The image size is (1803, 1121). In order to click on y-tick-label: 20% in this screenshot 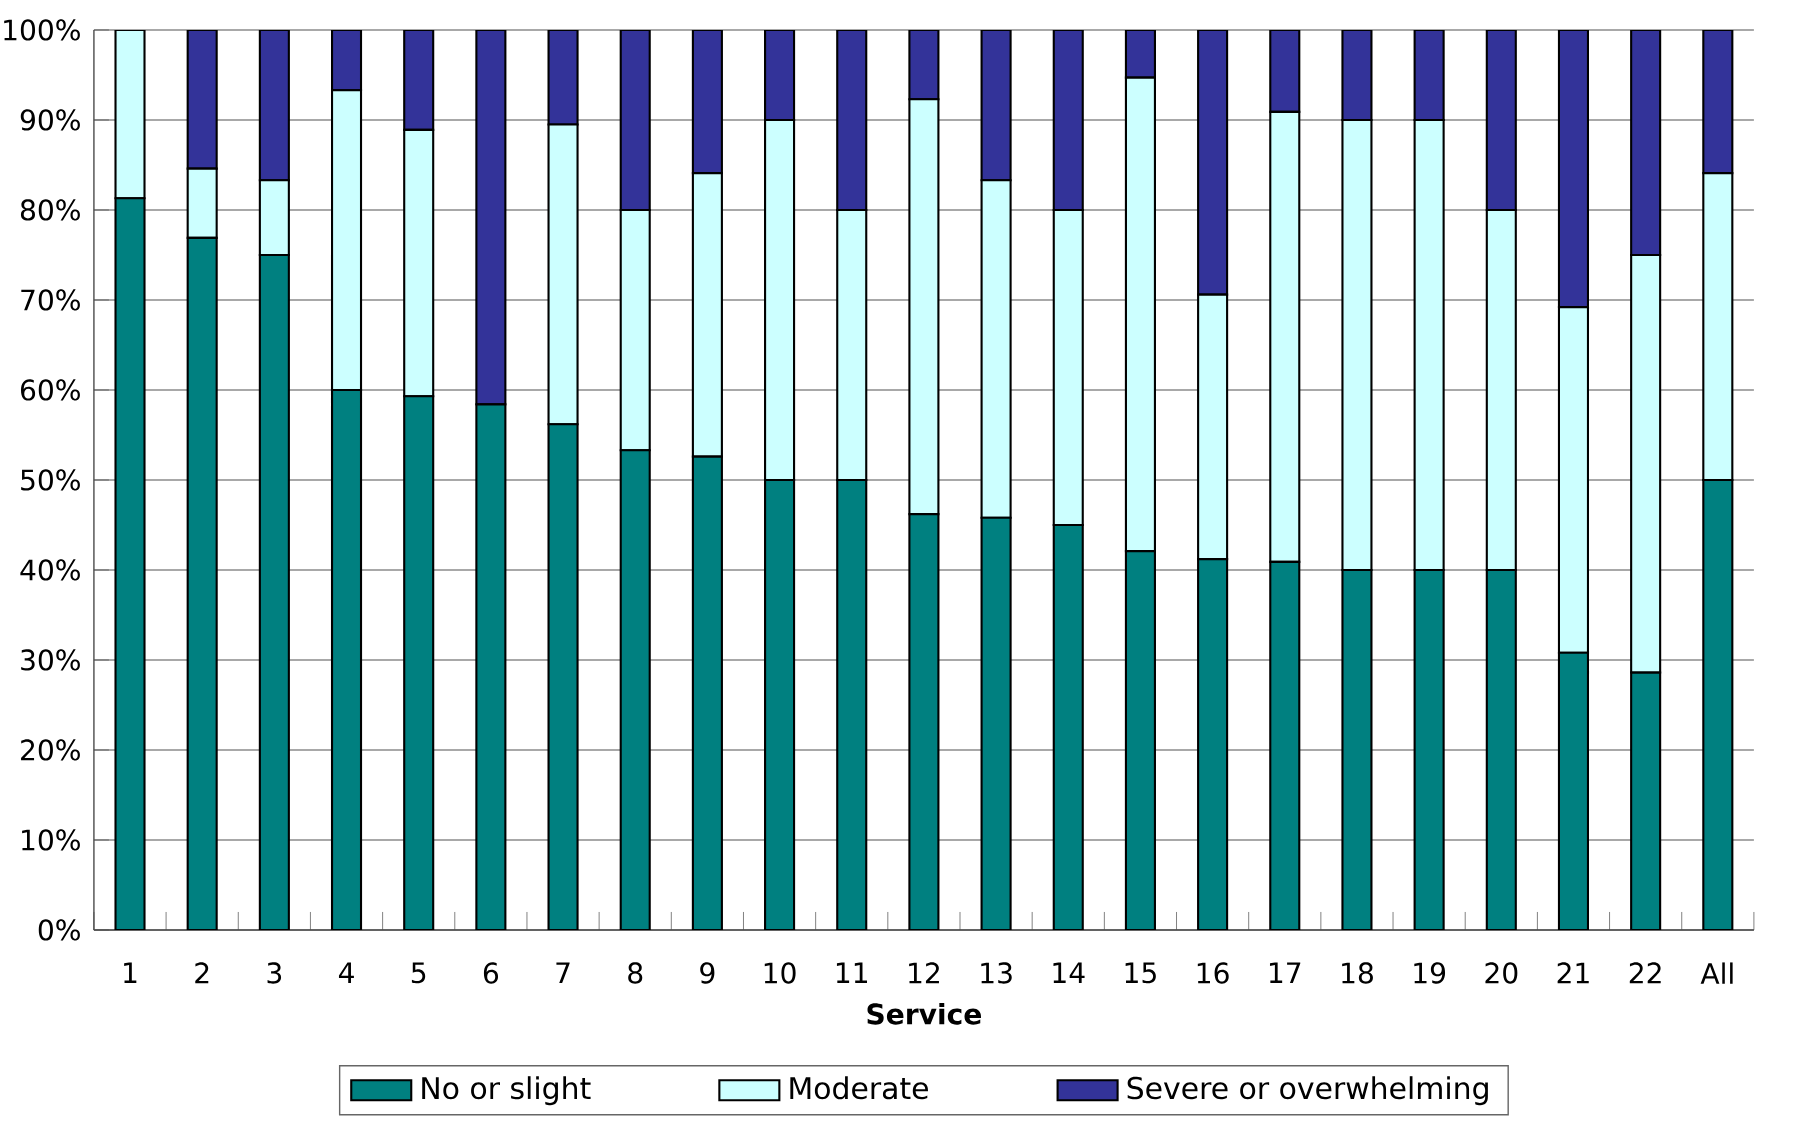, I will do `click(50, 750)`.